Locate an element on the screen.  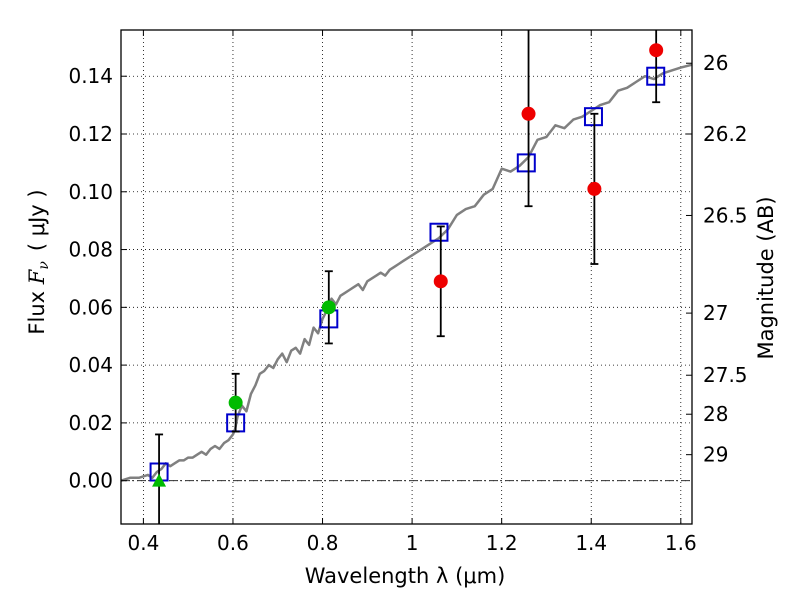
x-tick-label: 1.4 is located at coordinates (591, 543).